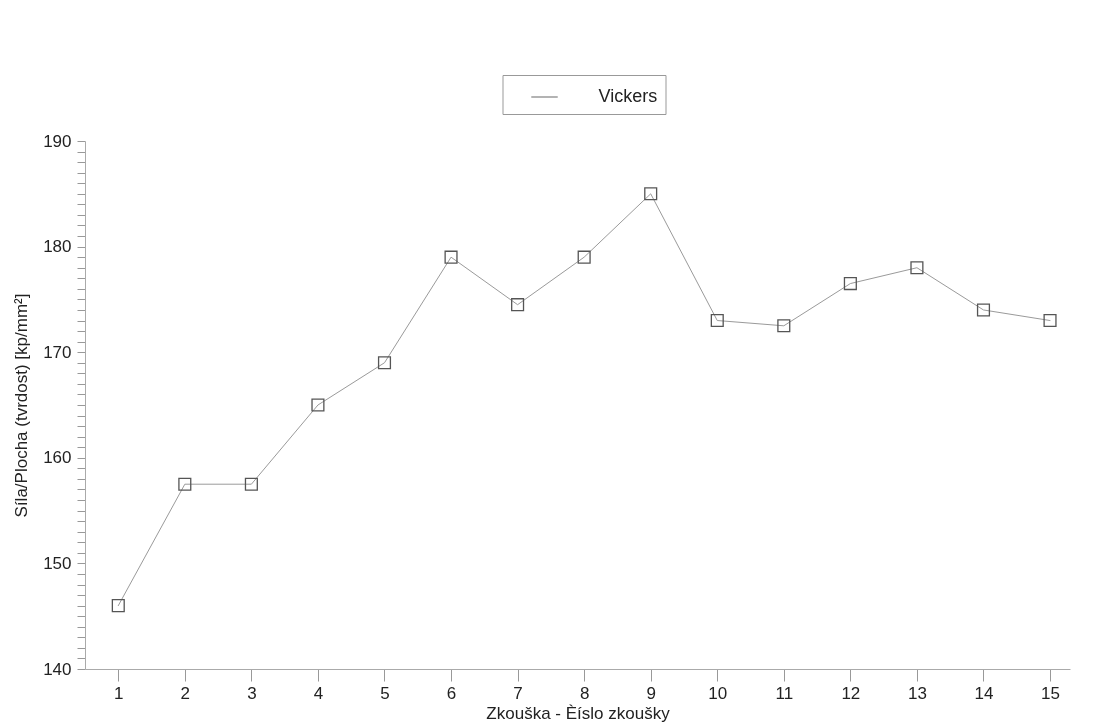 This screenshot has height=725, width=1110. What do you see at coordinates (628, 96) in the screenshot?
I see `legend-label: Vickers` at bounding box center [628, 96].